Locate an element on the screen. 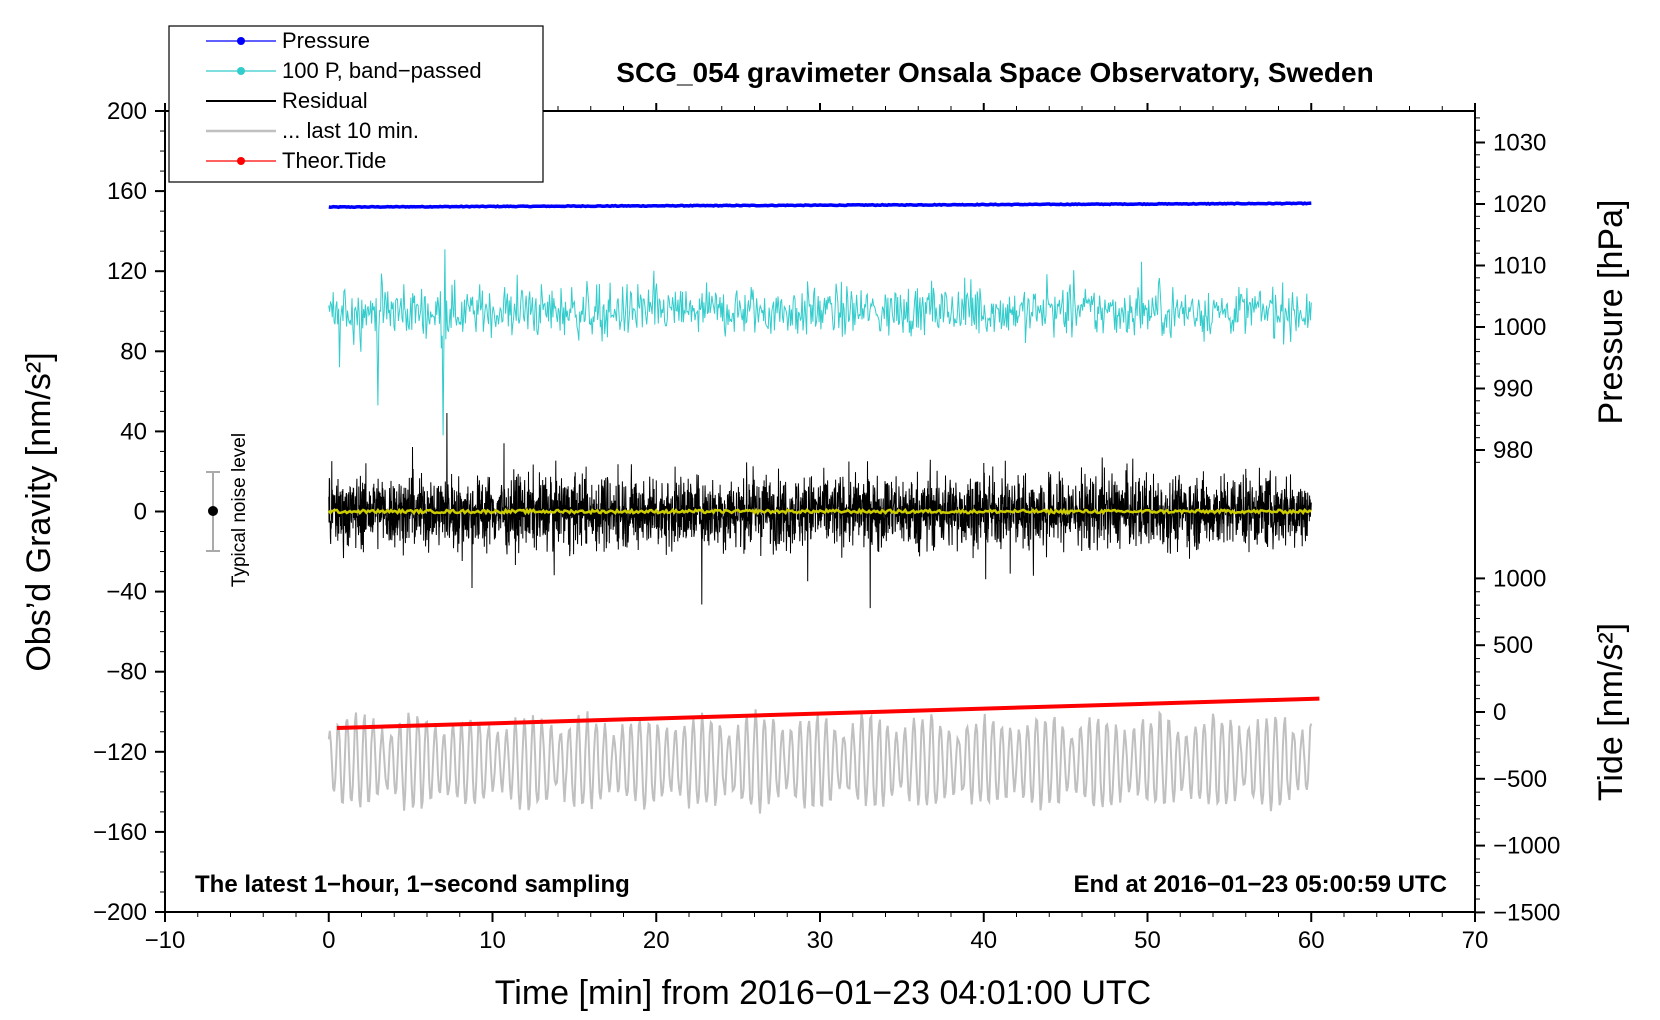  x-tick-label-1: 0 is located at coordinates (328, 940).